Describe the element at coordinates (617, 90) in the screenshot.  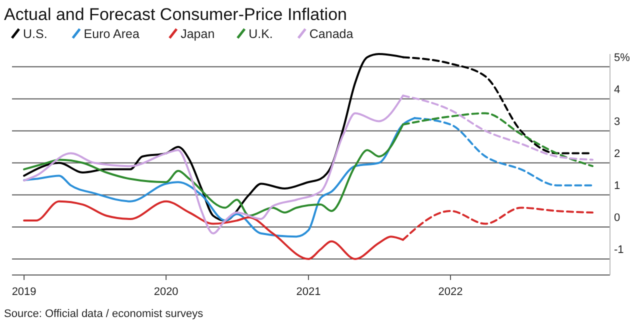
I see `y-tick-label: 4` at that location.